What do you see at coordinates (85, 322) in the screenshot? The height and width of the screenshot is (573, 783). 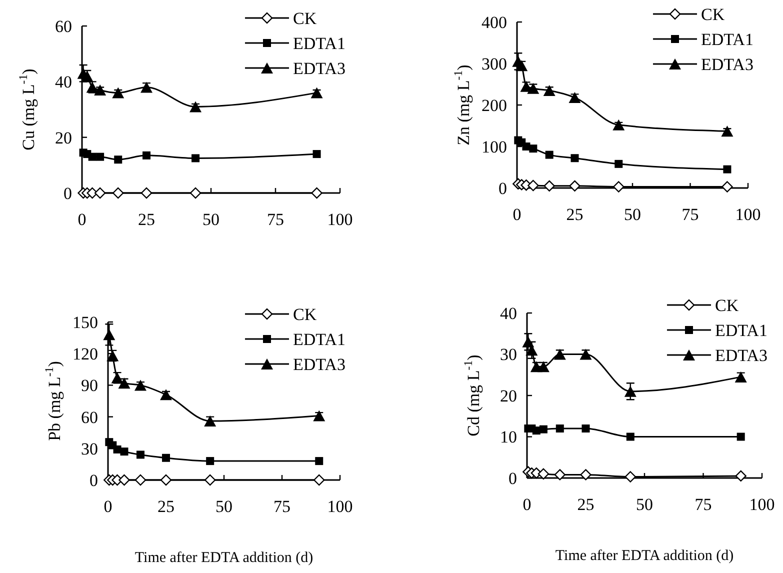 I see `y-tick-label: 150` at bounding box center [85, 322].